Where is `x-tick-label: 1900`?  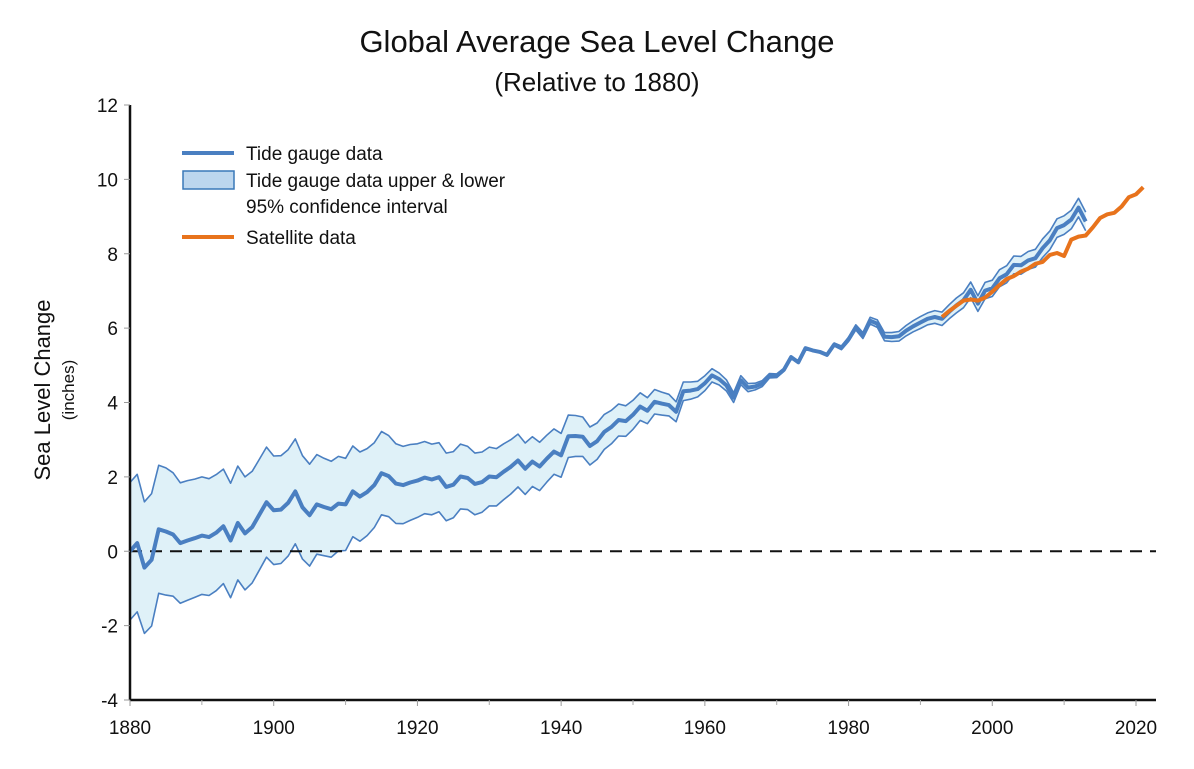
x-tick-label: 1900 is located at coordinates (274, 728).